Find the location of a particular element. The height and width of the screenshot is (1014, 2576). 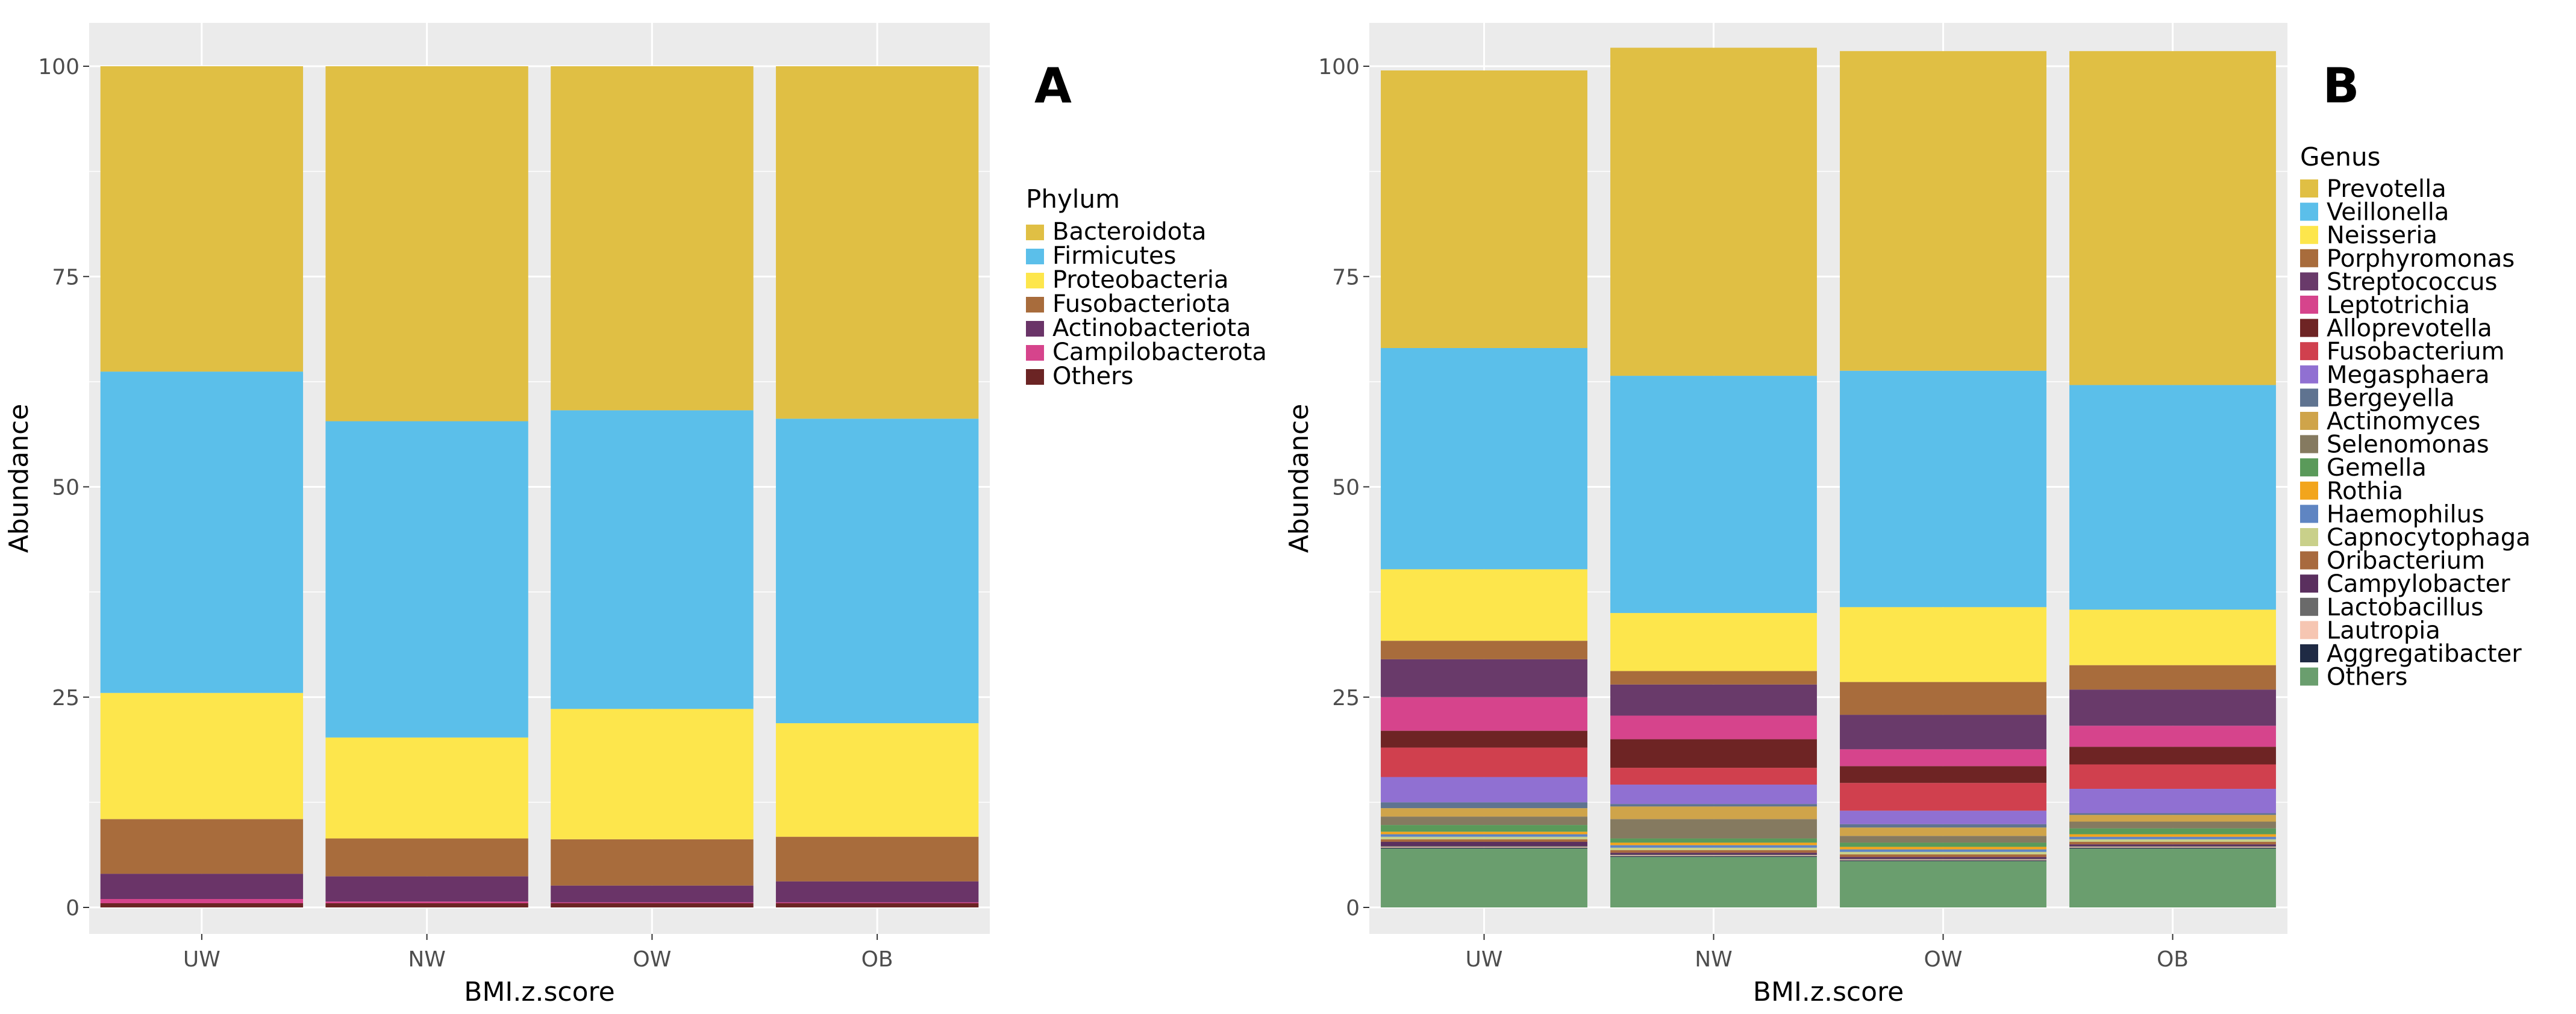

bar-segment-ow-neisseria is located at coordinates (1943, 644).